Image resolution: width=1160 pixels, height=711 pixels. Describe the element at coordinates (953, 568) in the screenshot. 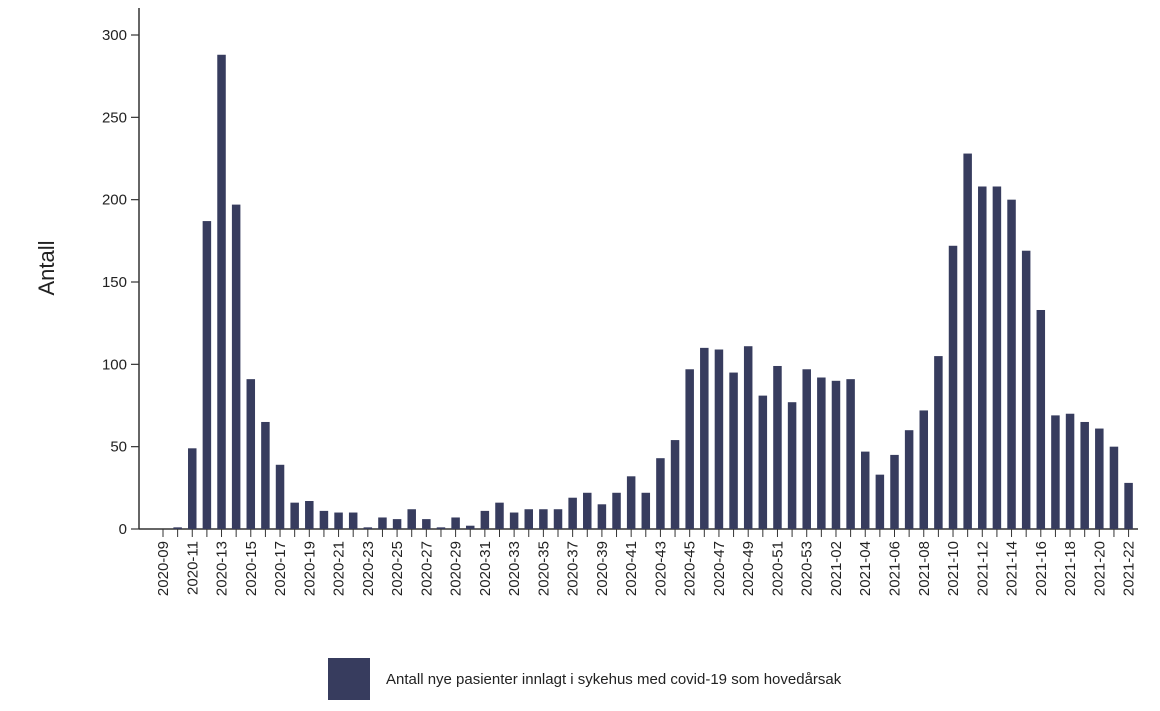

I see `x-tick-label: 2021-10` at that location.